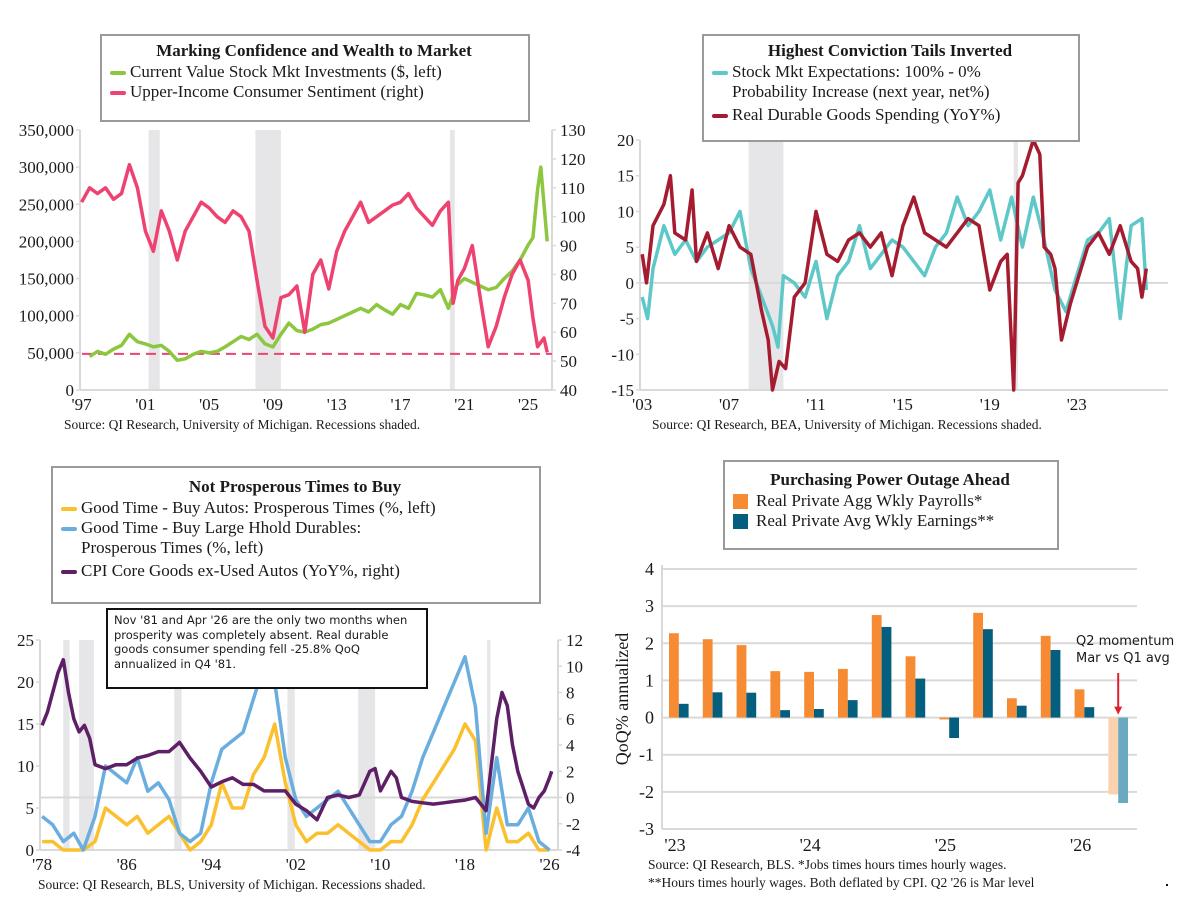 The height and width of the screenshot is (916, 1200). I want to click on y-tick-label-left: 50,000, so click(50, 353).